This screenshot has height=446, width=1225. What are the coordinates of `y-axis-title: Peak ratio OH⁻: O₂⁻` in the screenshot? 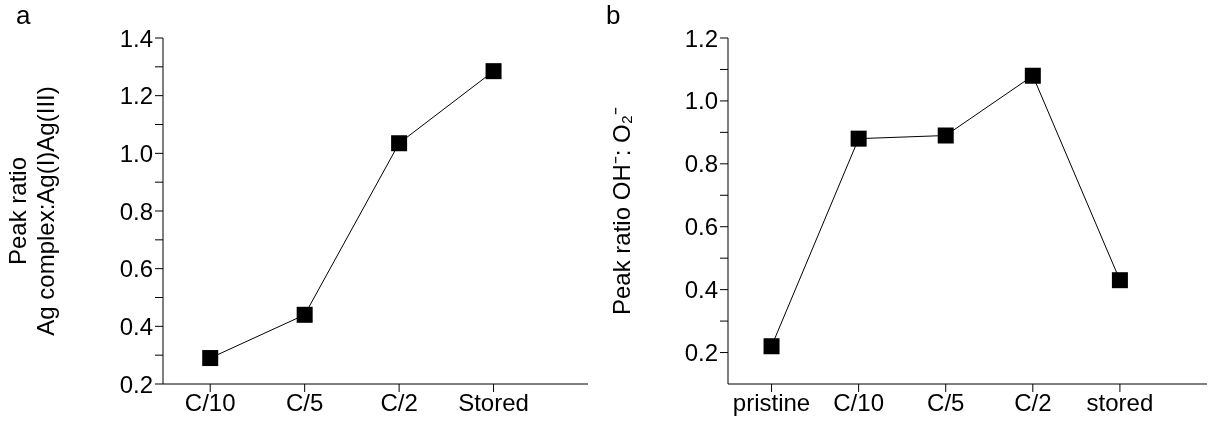 It's located at (621, 211).